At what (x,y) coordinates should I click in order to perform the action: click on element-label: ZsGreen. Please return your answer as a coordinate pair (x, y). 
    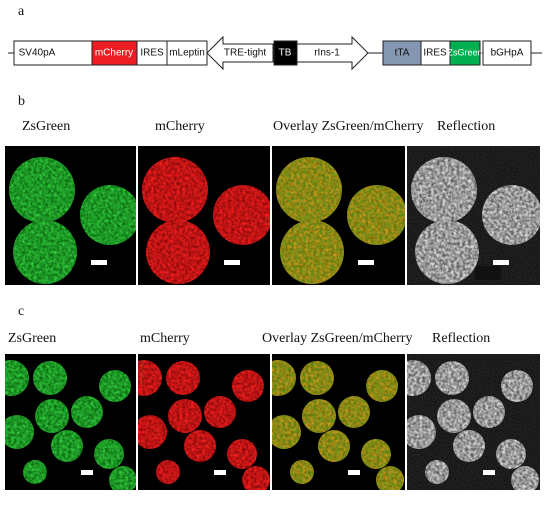
    Looking at the image, I should click on (464, 52).